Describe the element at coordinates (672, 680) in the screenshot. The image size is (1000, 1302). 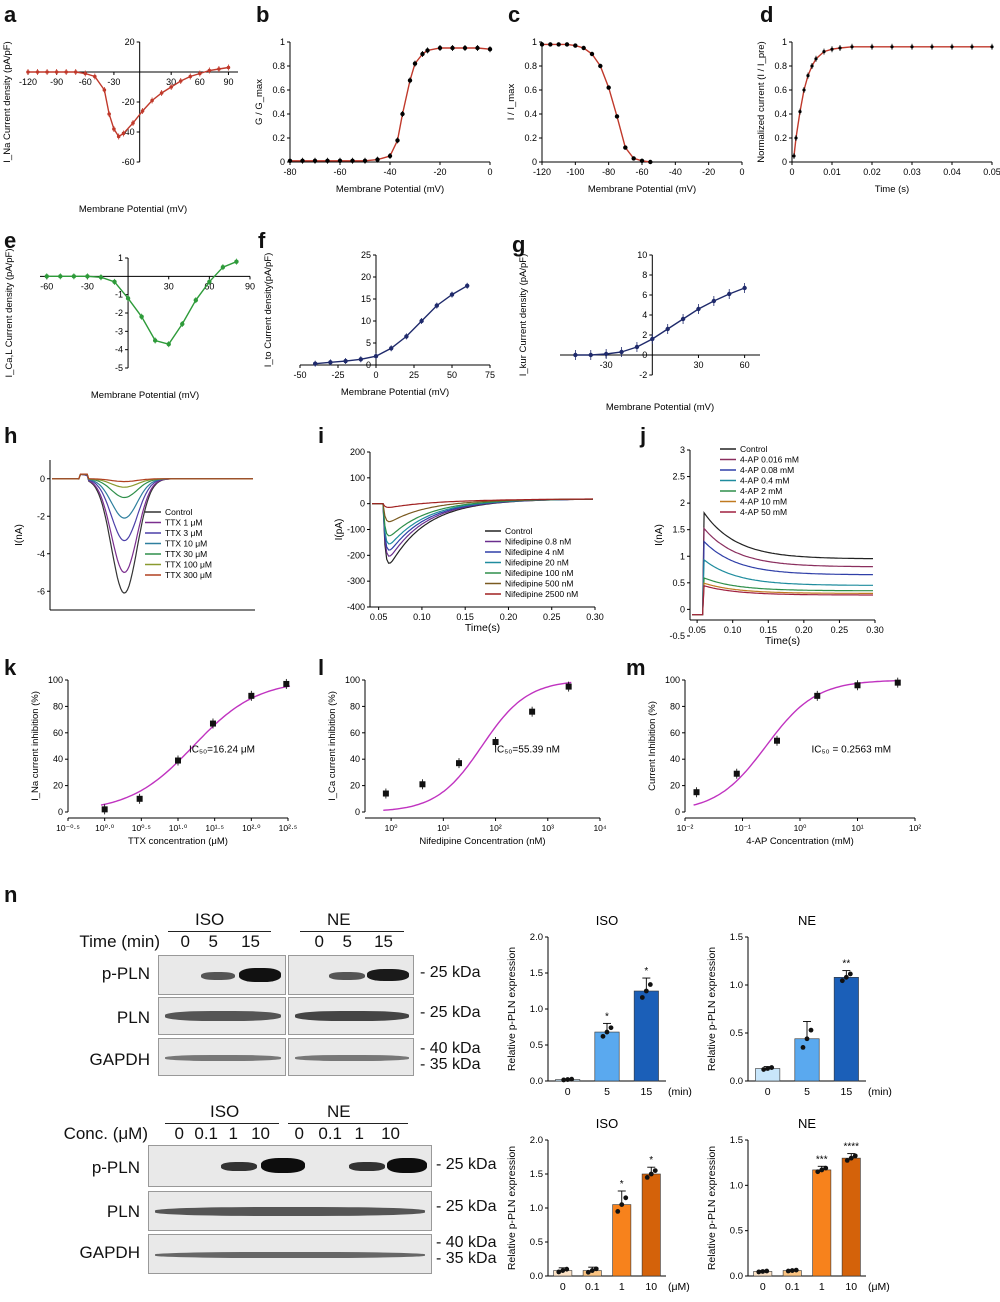
I see `y-tick-label: 100` at that location.